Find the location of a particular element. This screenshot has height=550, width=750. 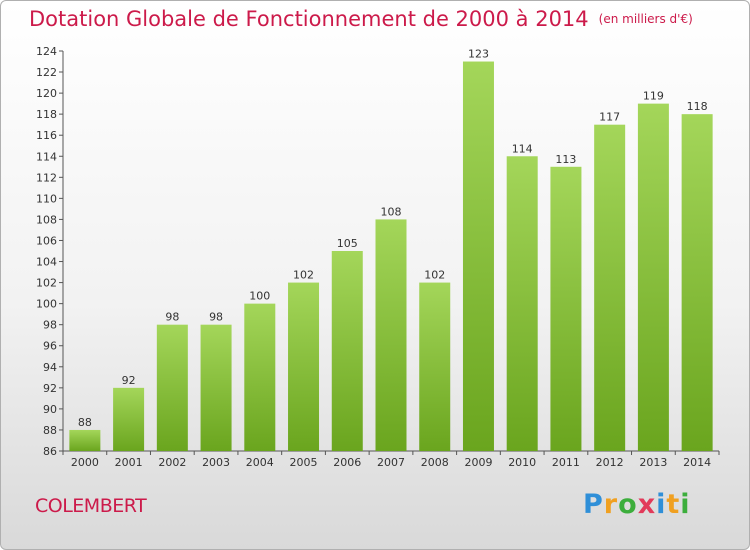

y-tick-label: 88 is located at coordinates (50, 430).